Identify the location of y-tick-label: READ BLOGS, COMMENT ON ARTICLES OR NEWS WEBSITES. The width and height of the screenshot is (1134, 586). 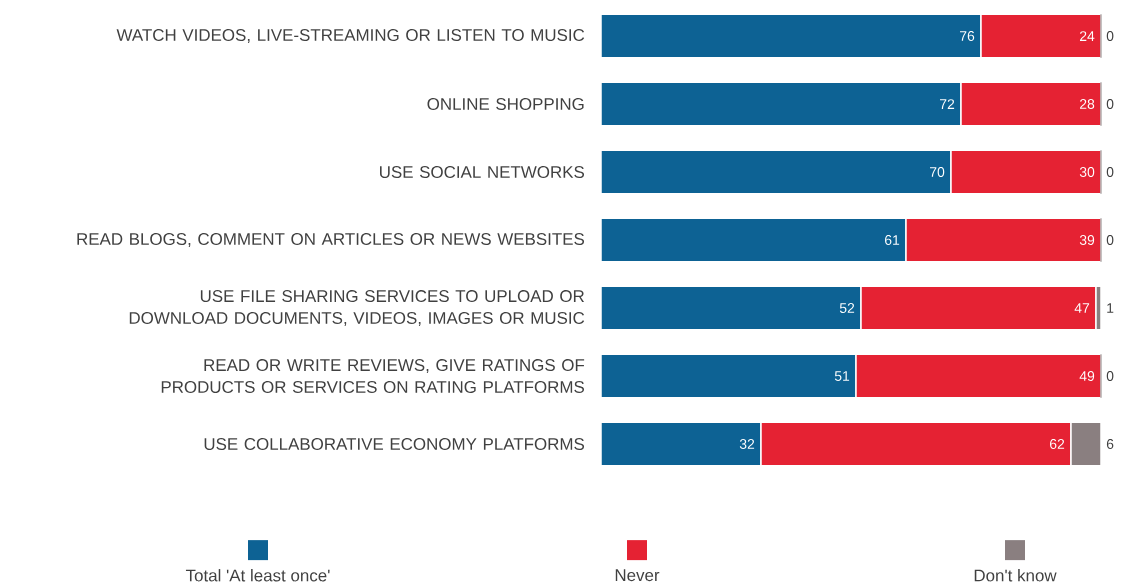
(331, 239).